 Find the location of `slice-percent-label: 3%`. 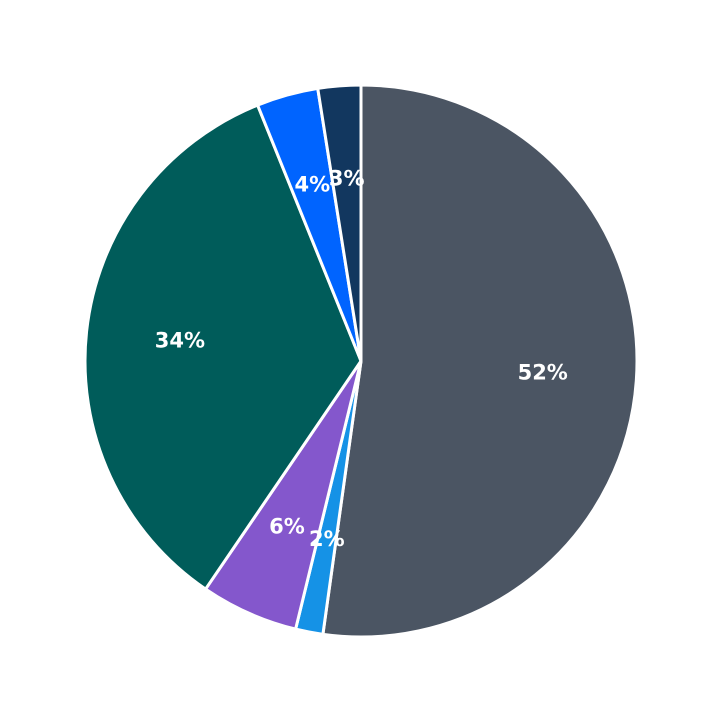

slice-percent-label: 3% is located at coordinates (347, 178).